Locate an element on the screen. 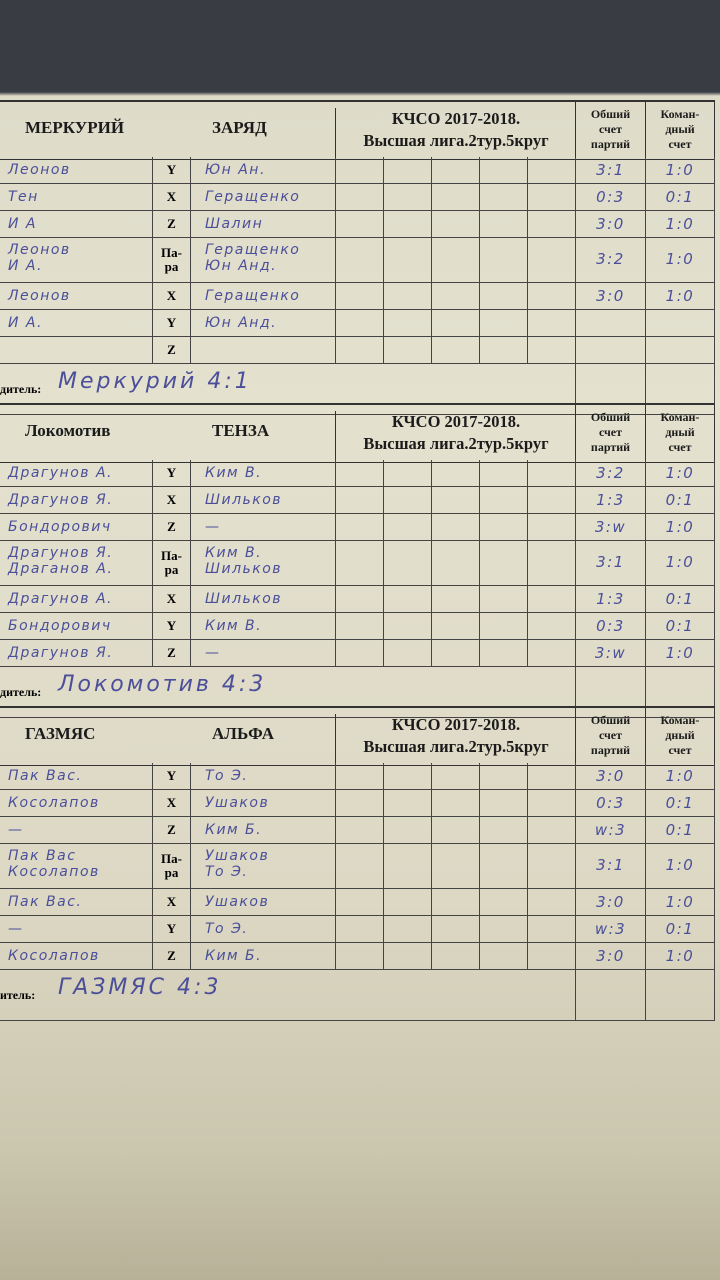  winner-line: дитель: Меркурий 4:1 is located at coordinates (357, 389).